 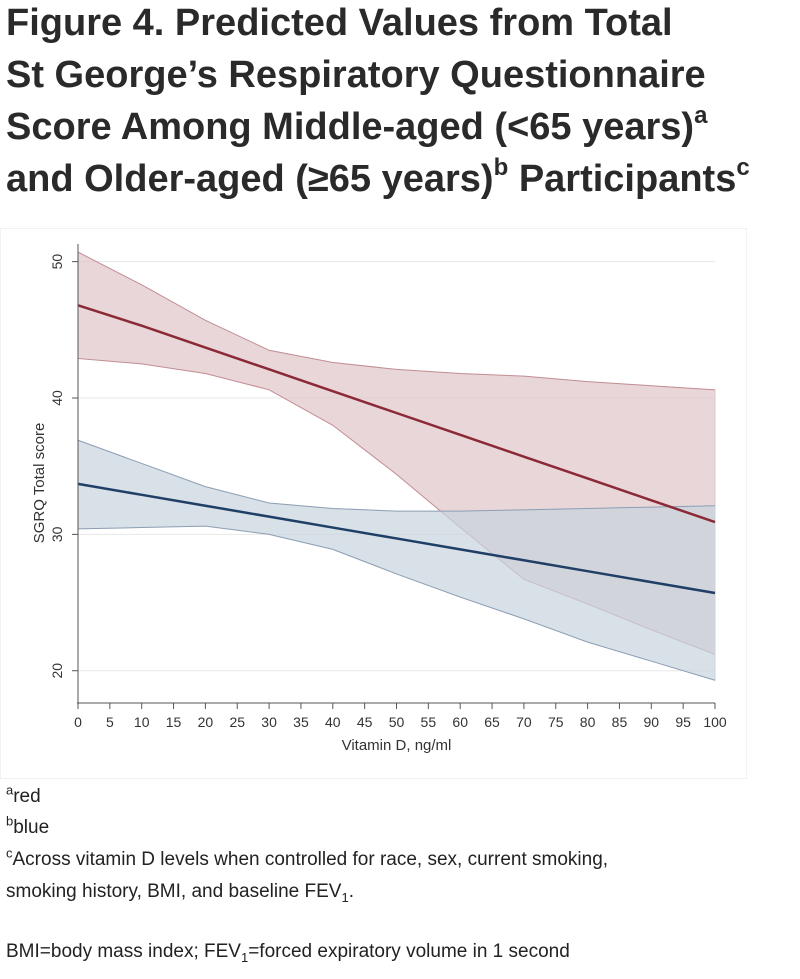 I want to click on y-axis-label: SGRQ Total score, so click(x=39, y=483).